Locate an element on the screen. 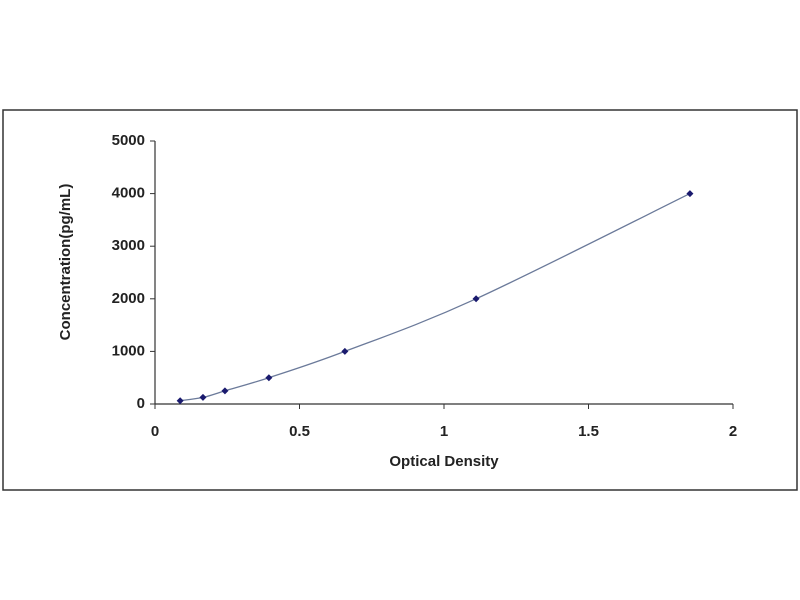 This screenshot has height=600, width=800. y-tick-label: 1000 is located at coordinates (128, 350).